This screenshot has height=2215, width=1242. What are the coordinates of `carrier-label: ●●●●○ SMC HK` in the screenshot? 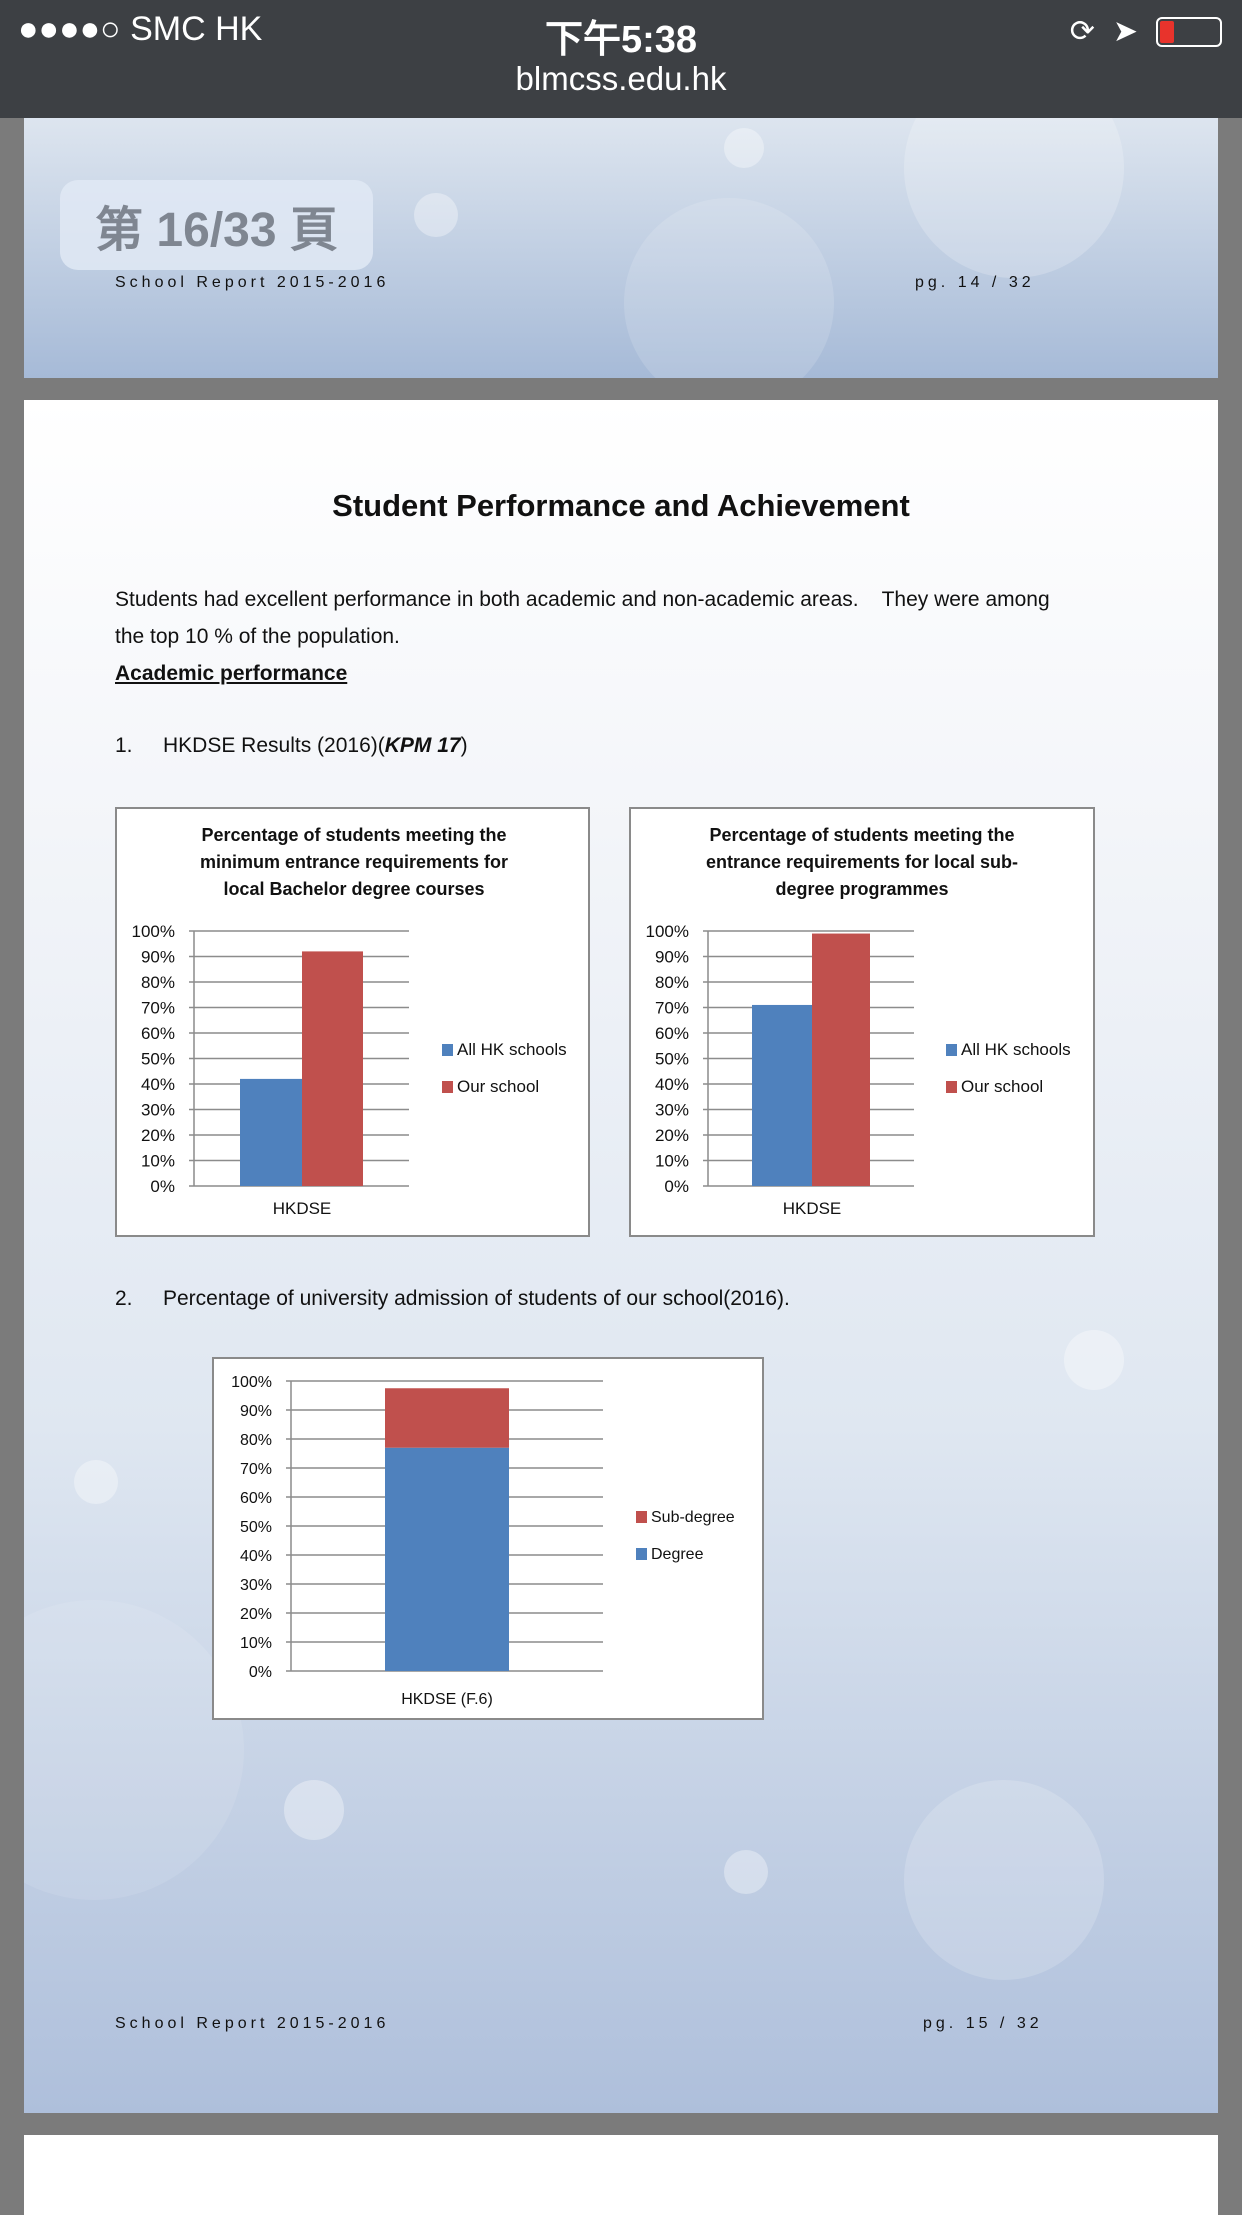 It's located at (140, 29).